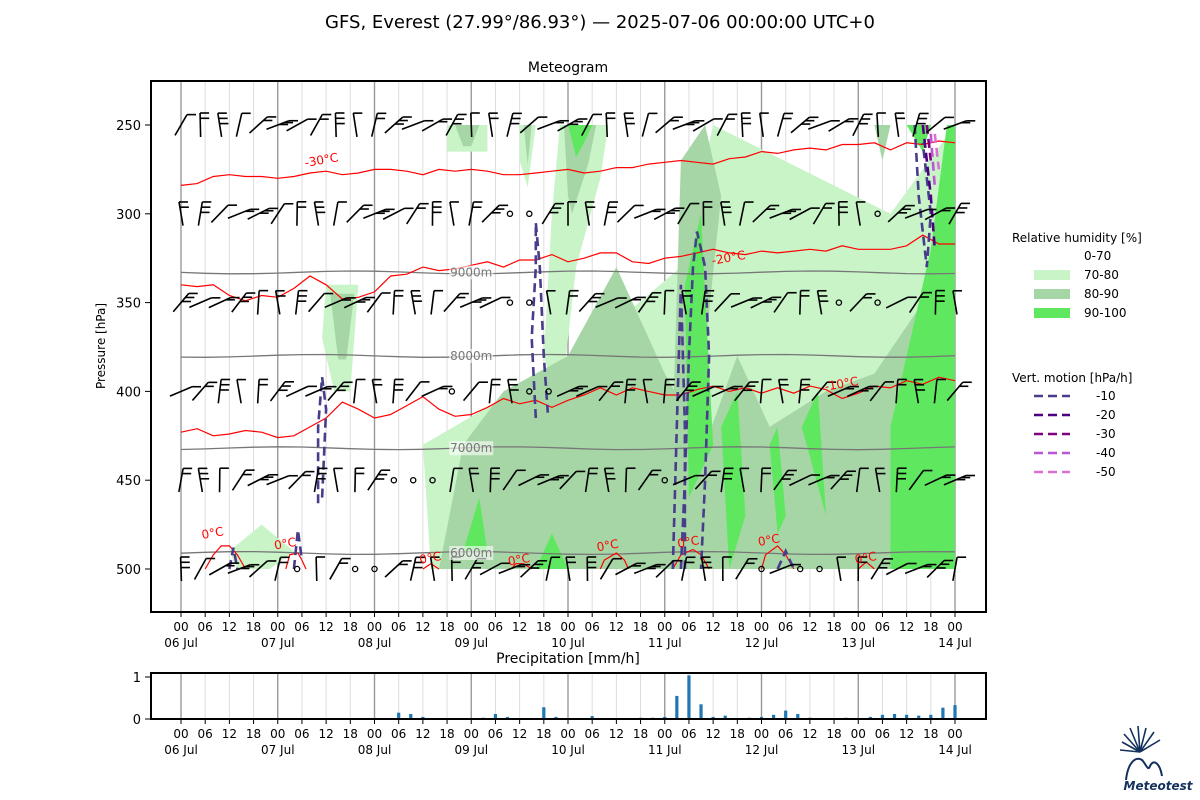  What do you see at coordinates (762, 643) in the screenshot?
I see `meteogram-x-tick-day: 12 Jul` at bounding box center [762, 643].